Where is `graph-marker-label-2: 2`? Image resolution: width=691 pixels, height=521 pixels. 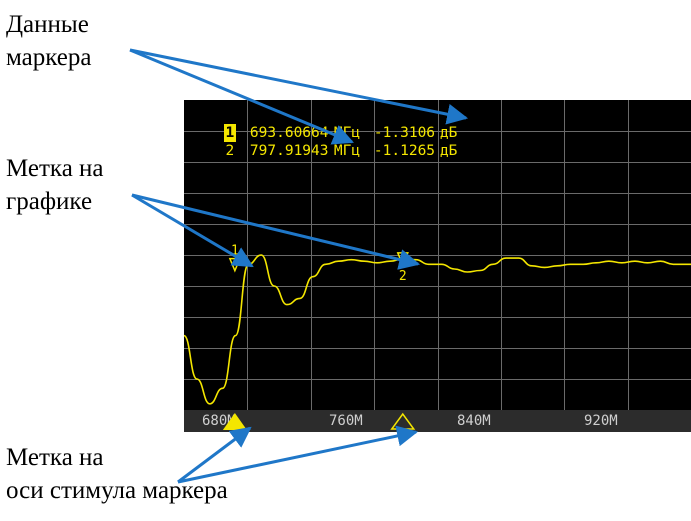
graph-marker-label-2: 2 is located at coordinates (403, 276).